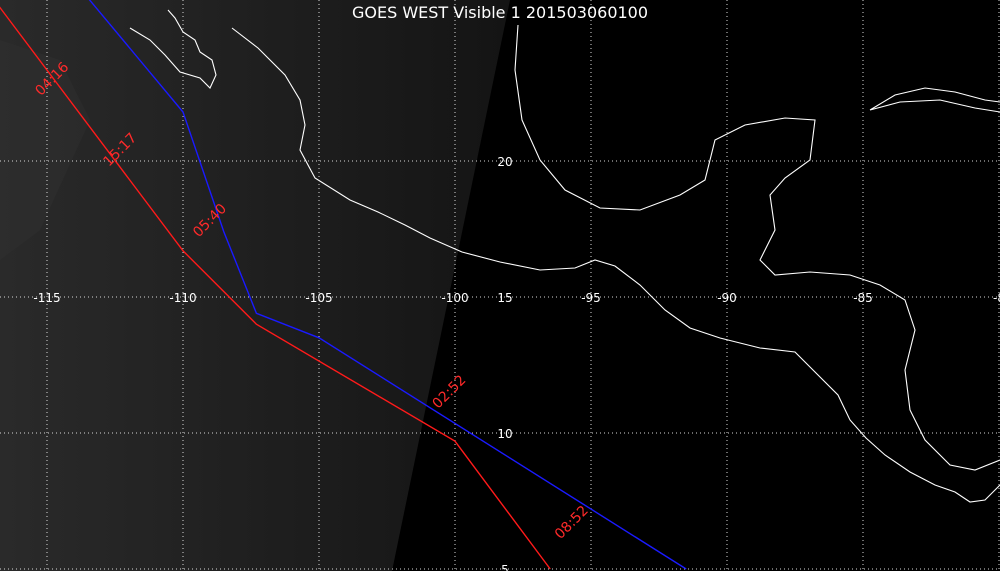 The height and width of the screenshot is (571, 1000). I want to click on longitude-label: -115, so click(46, 298).